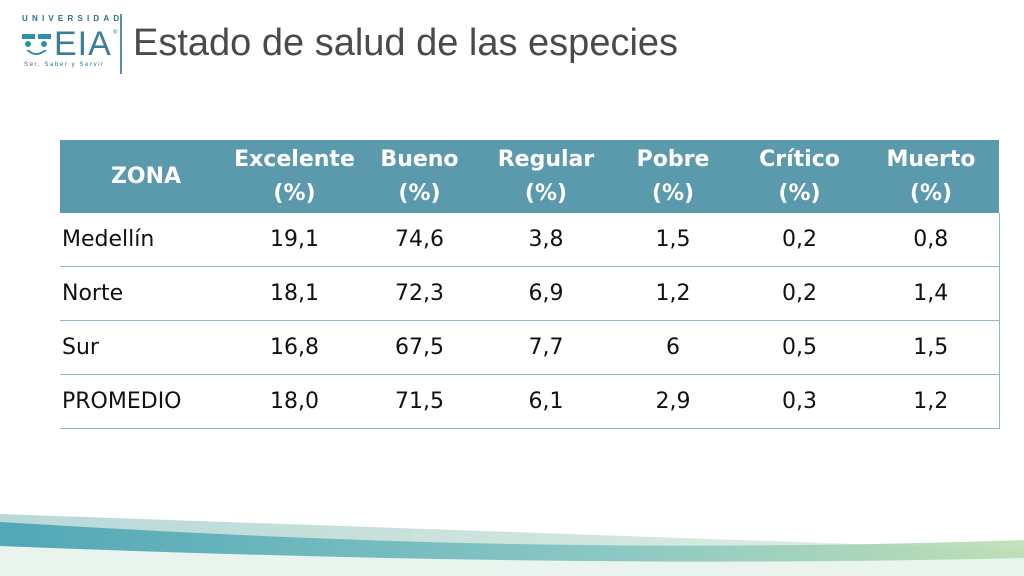 The width and height of the screenshot is (1024, 576). Describe the element at coordinates (931, 240) in the screenshot. I see `cell-muerto: 0,8` at that location.